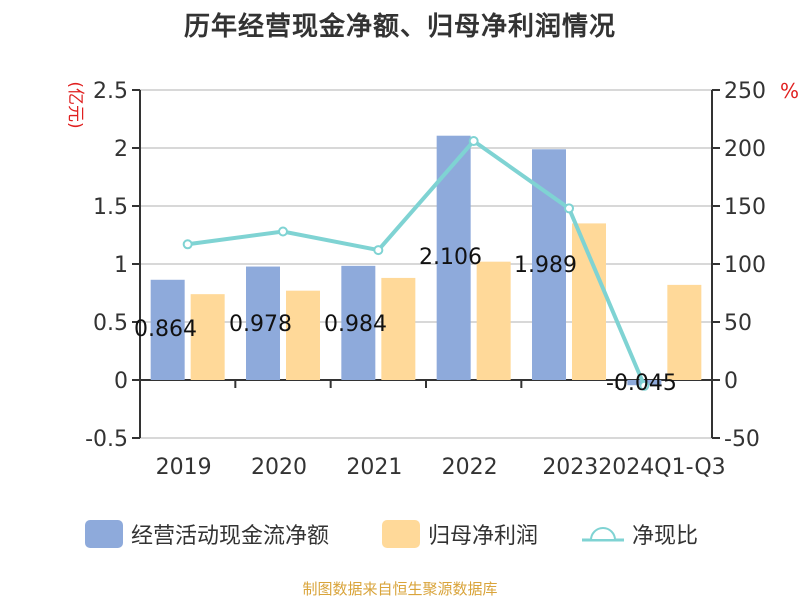  I want to click on x-tick-label: 2019, so click(184, 467).